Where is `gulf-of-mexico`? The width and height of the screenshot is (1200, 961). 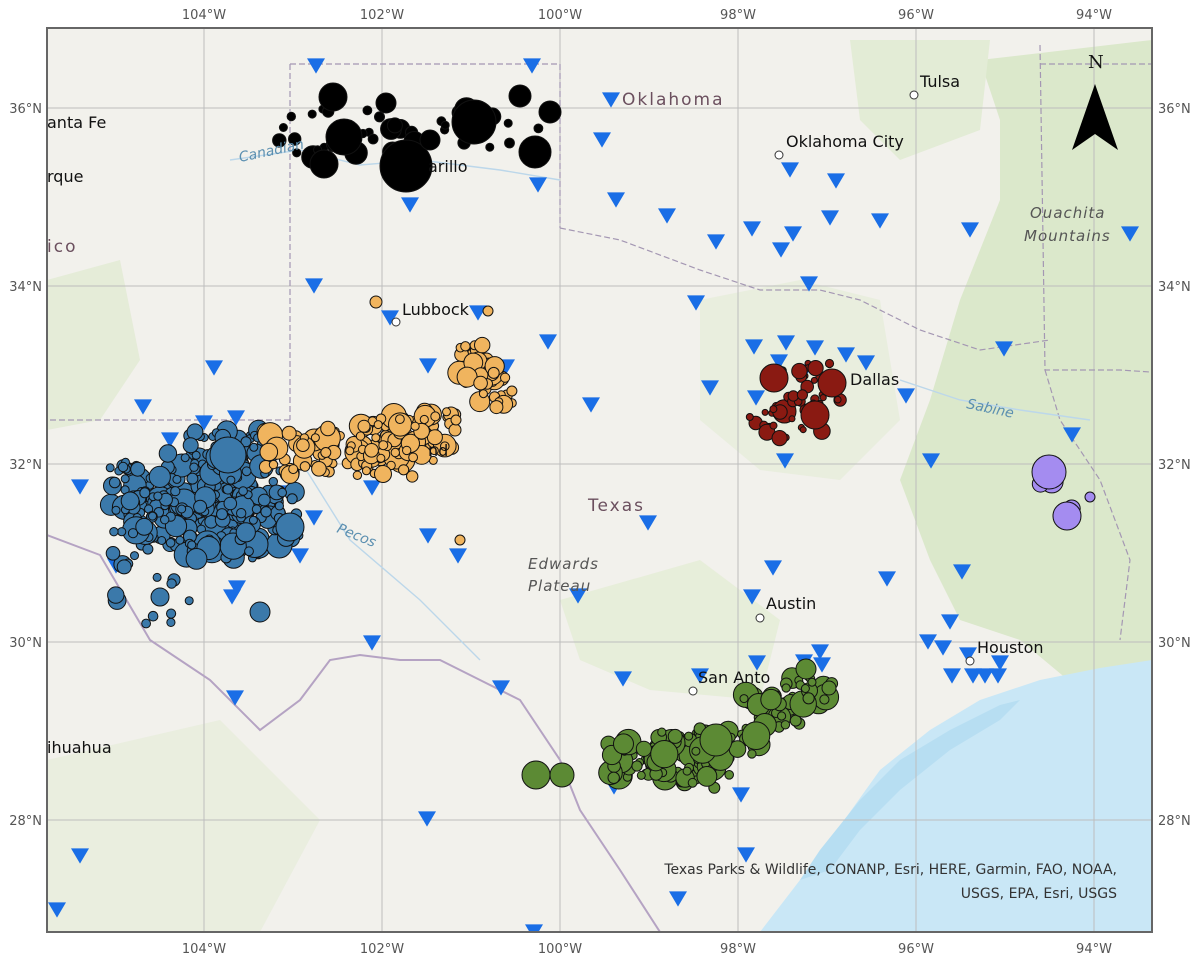 gulf-of-mexico is located at coordinates (956, 796).